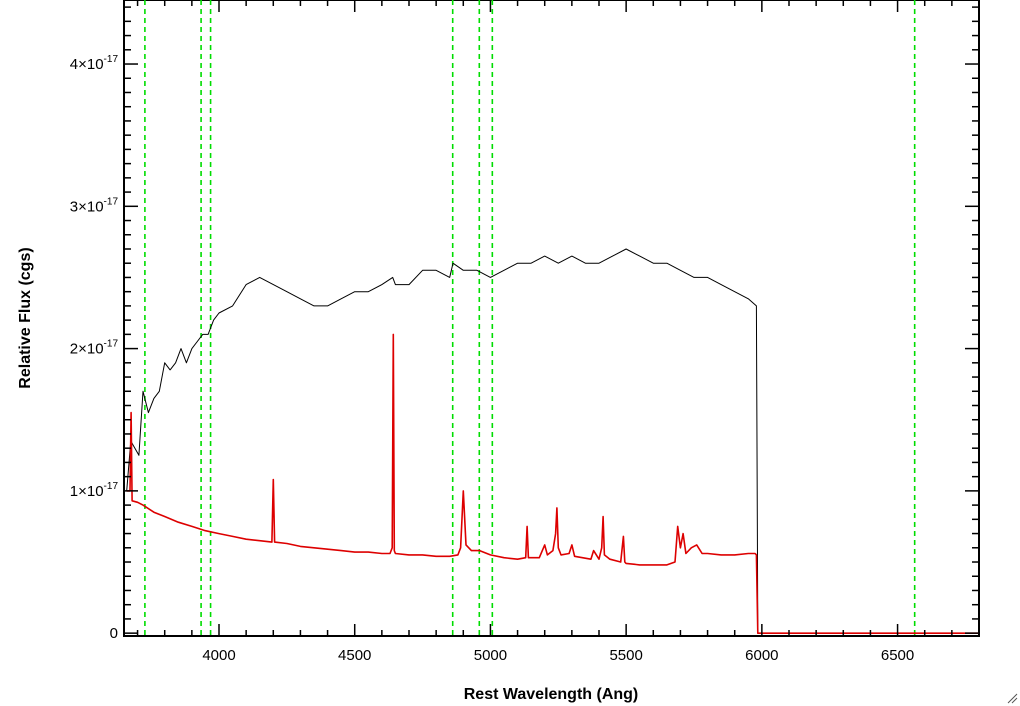 The width and height of the screenshot is (1020, 706). Describe the element at coordinates (94, 490) in the screenshot. I see `y-tick-label: 1×10⁻¹⁷` at that location.